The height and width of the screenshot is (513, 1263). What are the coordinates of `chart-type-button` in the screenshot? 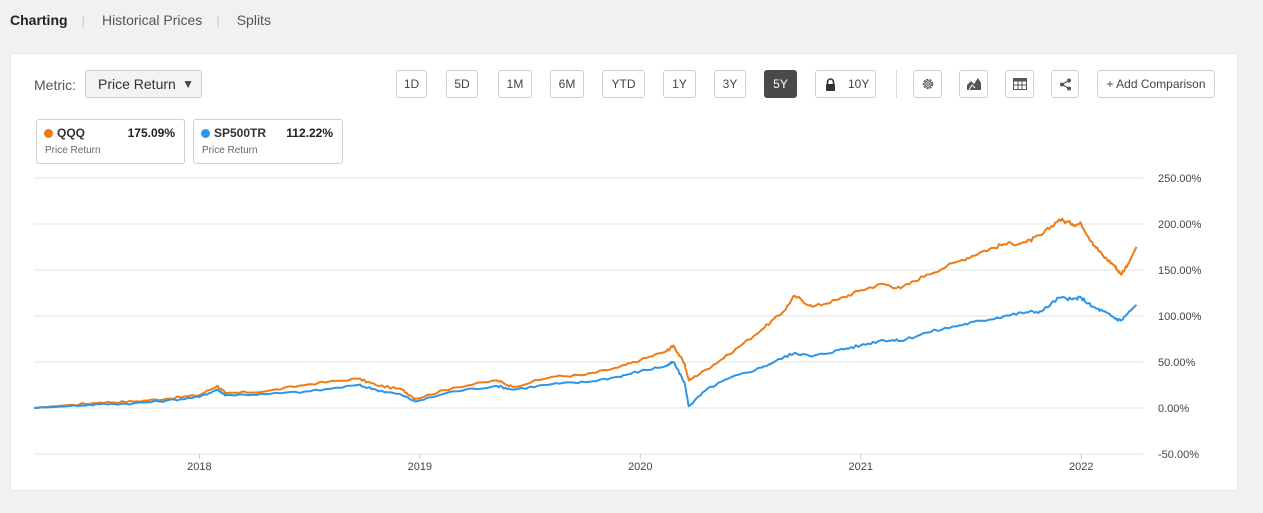 It's located at (973, 84).